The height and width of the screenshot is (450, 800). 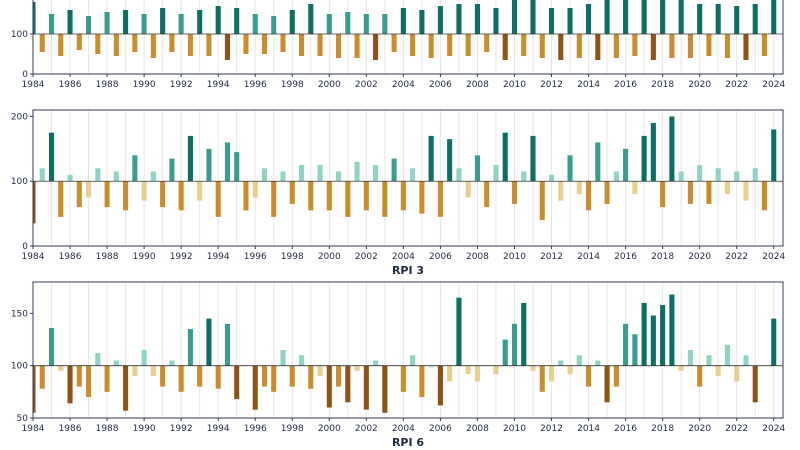 What do you see at coordinates (551, 257) in the screenshot?
I see `x-tick-label: 2012` at bounding box center [551, 257].